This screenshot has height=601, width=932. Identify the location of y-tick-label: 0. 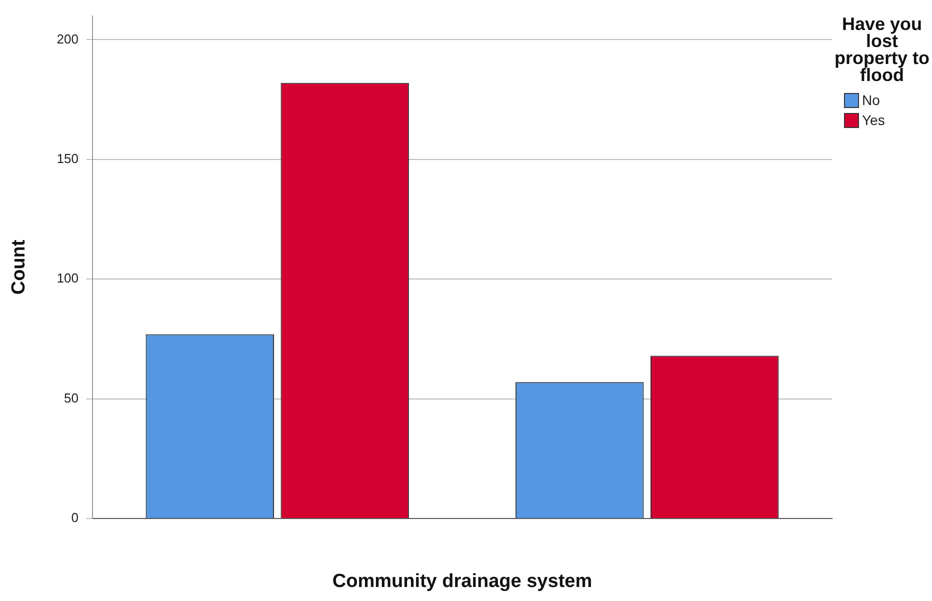
(74, 518).